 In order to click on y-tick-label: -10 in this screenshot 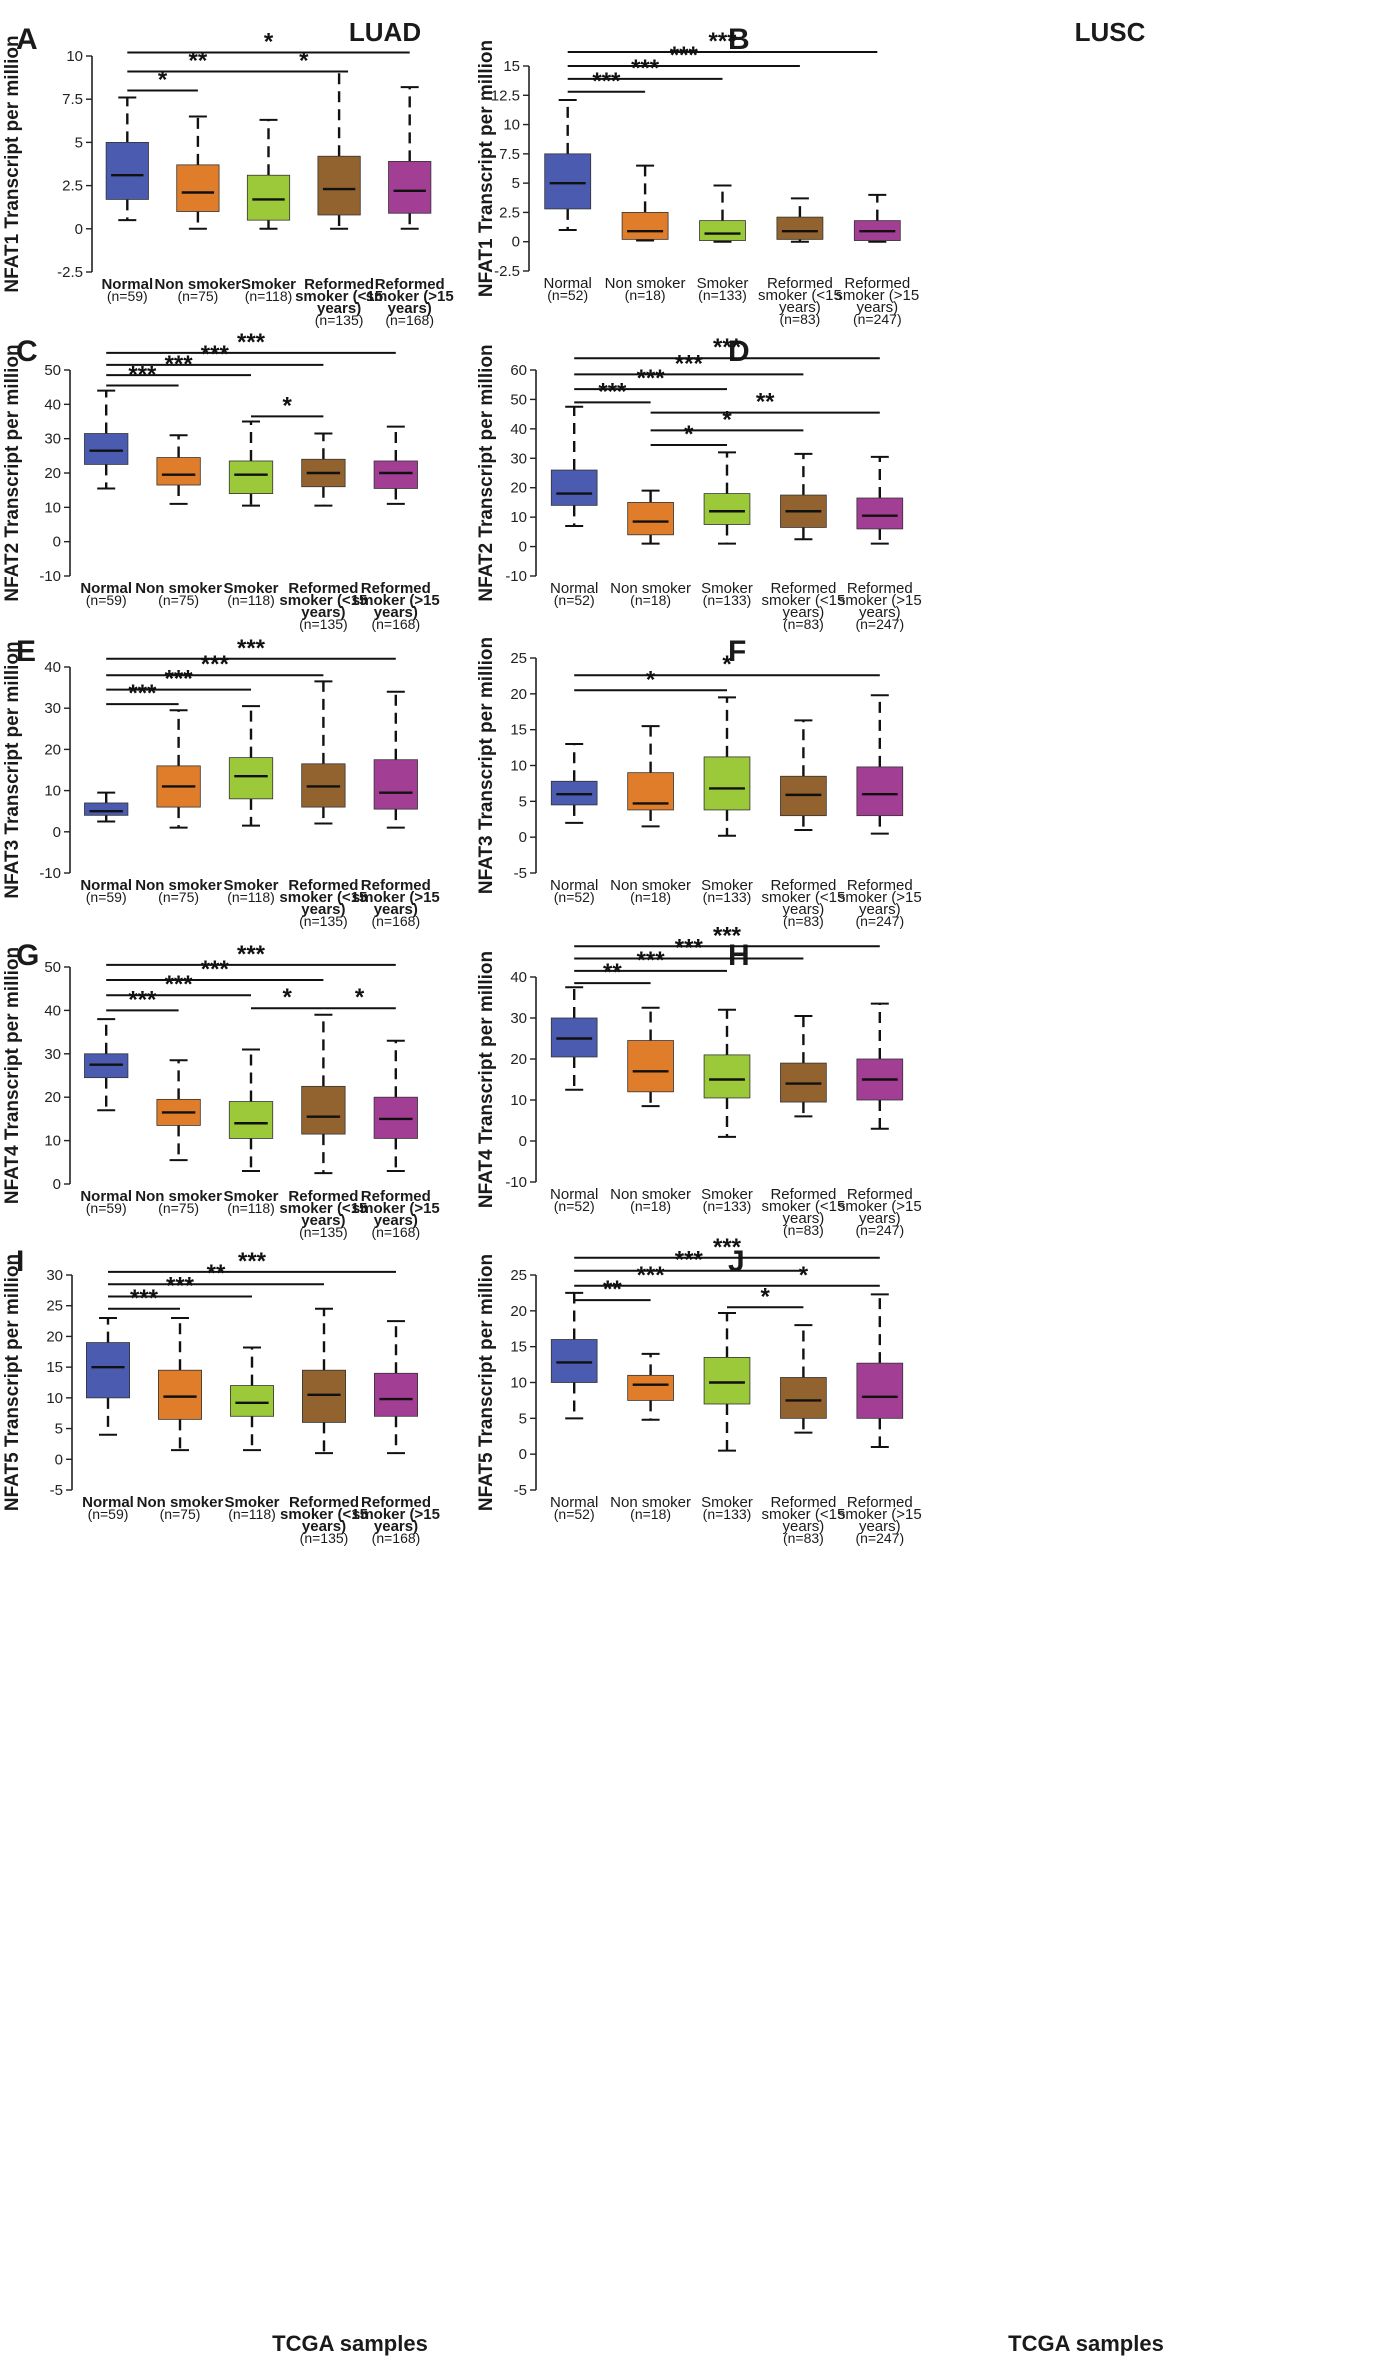, I will do `click(516, 576)`.